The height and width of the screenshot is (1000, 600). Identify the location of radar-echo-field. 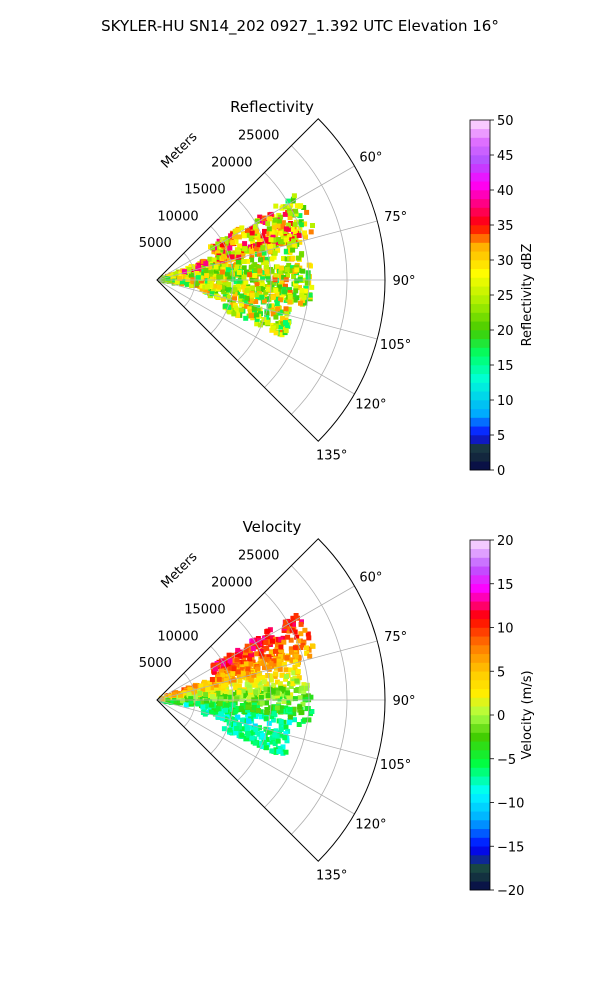
(237, 684).